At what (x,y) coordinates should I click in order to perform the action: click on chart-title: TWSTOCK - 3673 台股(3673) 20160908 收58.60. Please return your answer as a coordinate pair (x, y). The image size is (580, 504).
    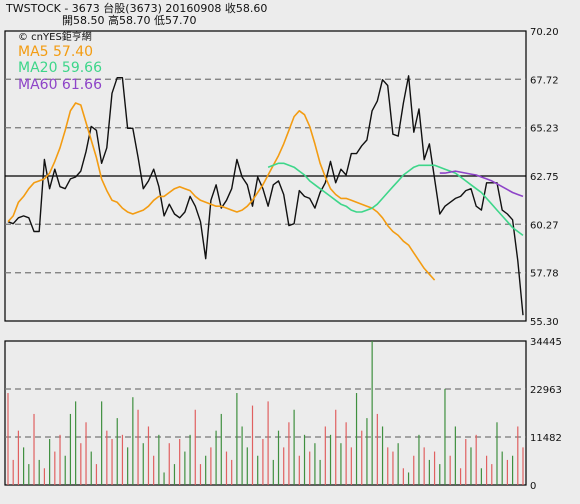
    Looking at the image, I should click on (136, 8).